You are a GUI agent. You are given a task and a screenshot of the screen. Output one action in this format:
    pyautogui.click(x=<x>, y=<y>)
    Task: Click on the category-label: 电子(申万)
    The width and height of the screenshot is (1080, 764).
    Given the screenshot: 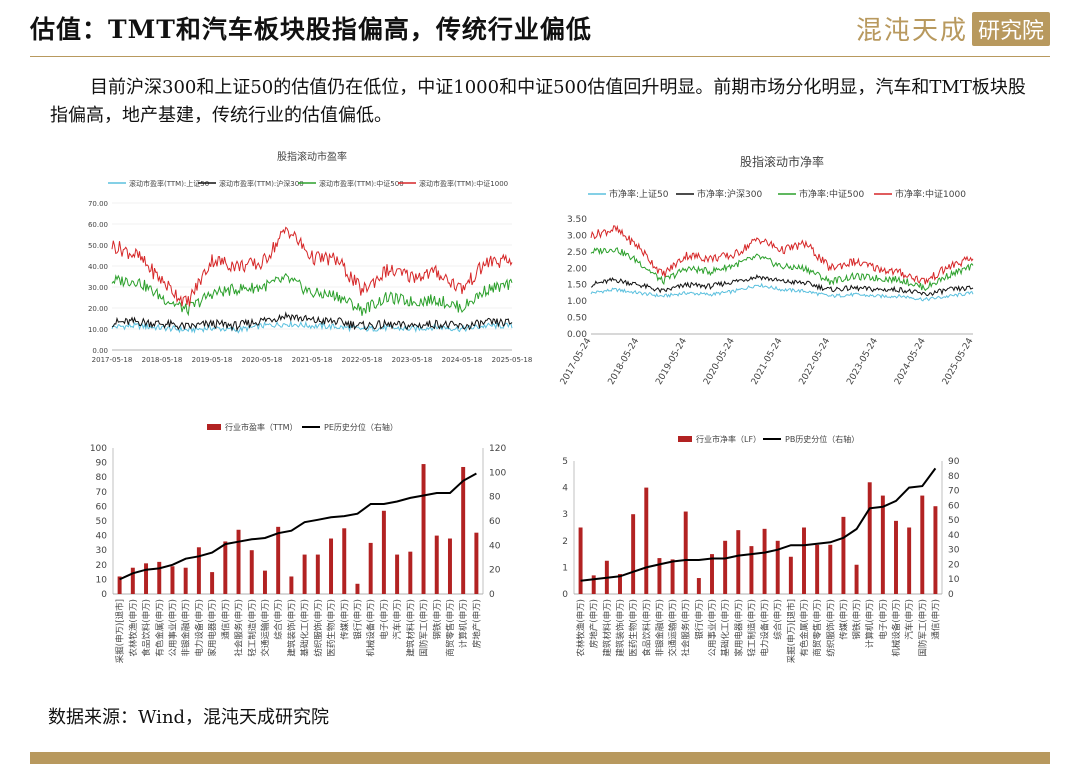 What is the action you would take?
    pyautogui.click(x=883, y=619)
    